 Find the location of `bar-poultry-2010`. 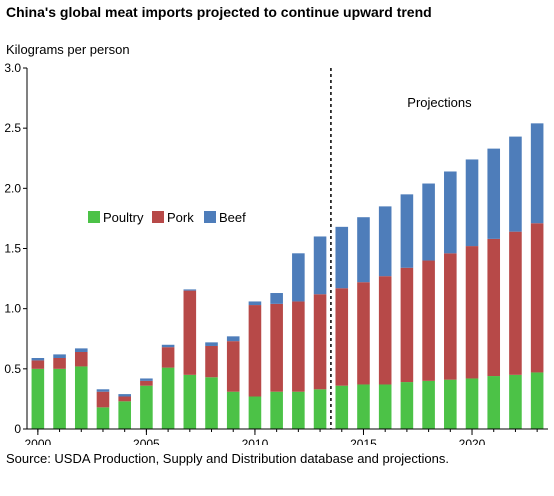

bar-poultry-2010 is located at coordinates (255, 412).